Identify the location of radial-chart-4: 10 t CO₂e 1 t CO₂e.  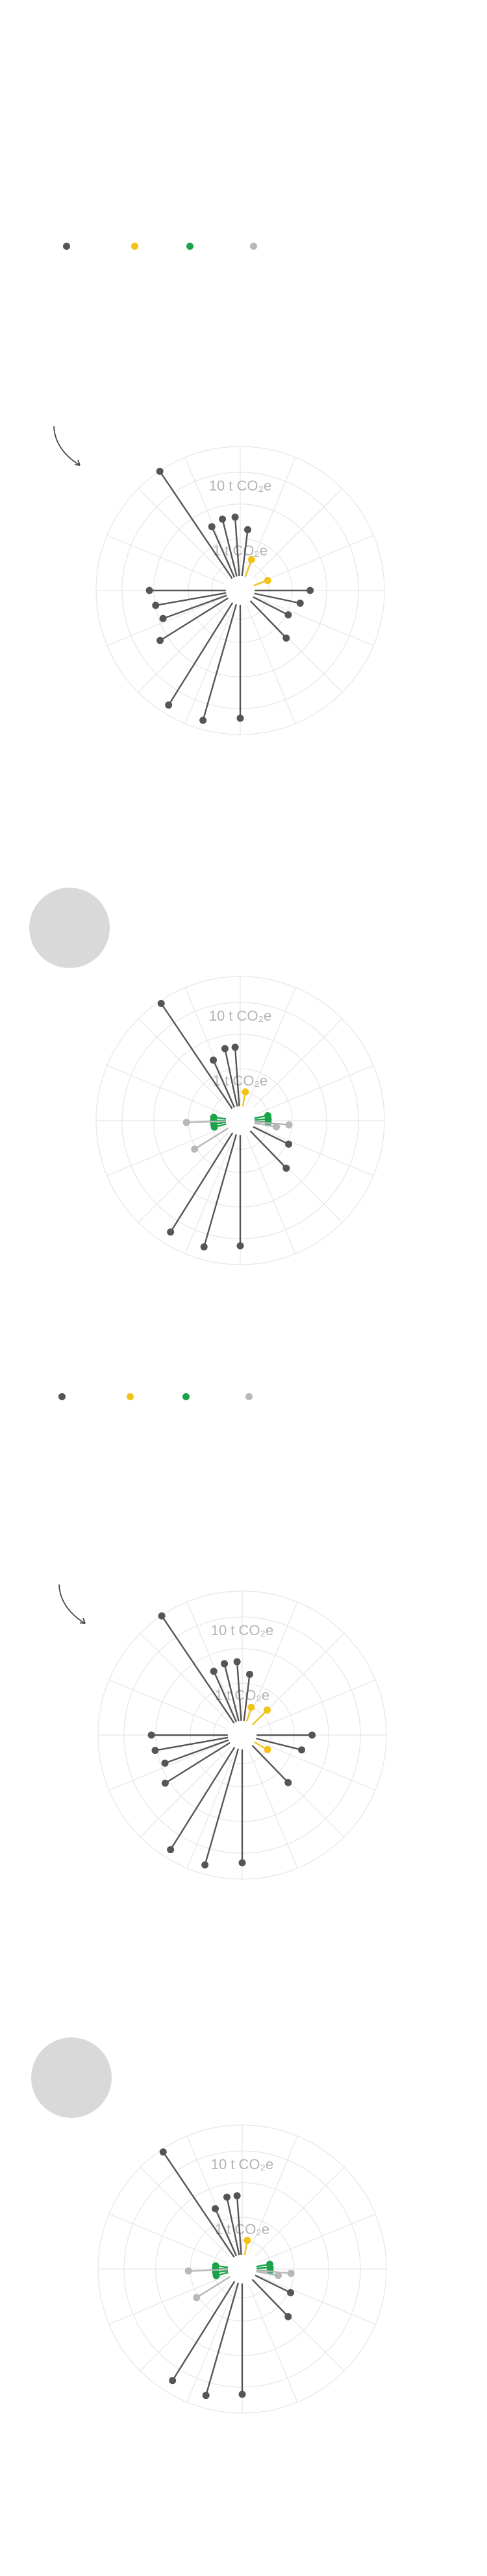
(242, 2269).